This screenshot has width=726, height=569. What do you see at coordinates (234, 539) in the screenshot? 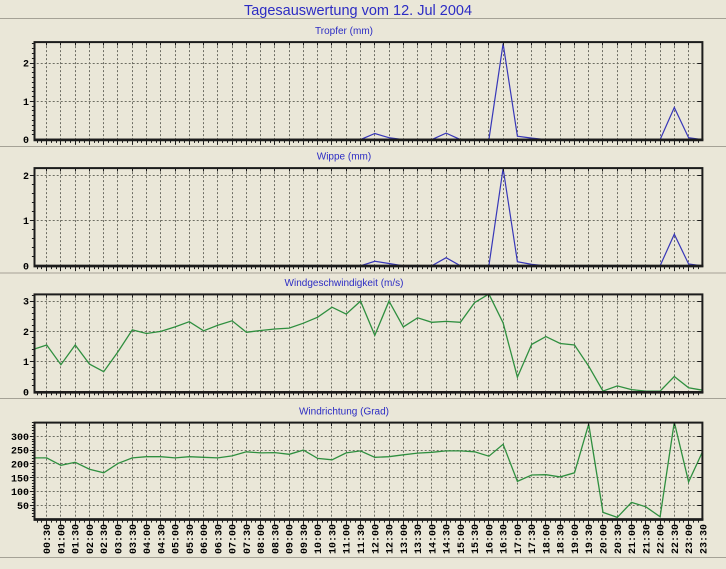
I see `svg-text: 07:00` at bounding box center [234, 539].